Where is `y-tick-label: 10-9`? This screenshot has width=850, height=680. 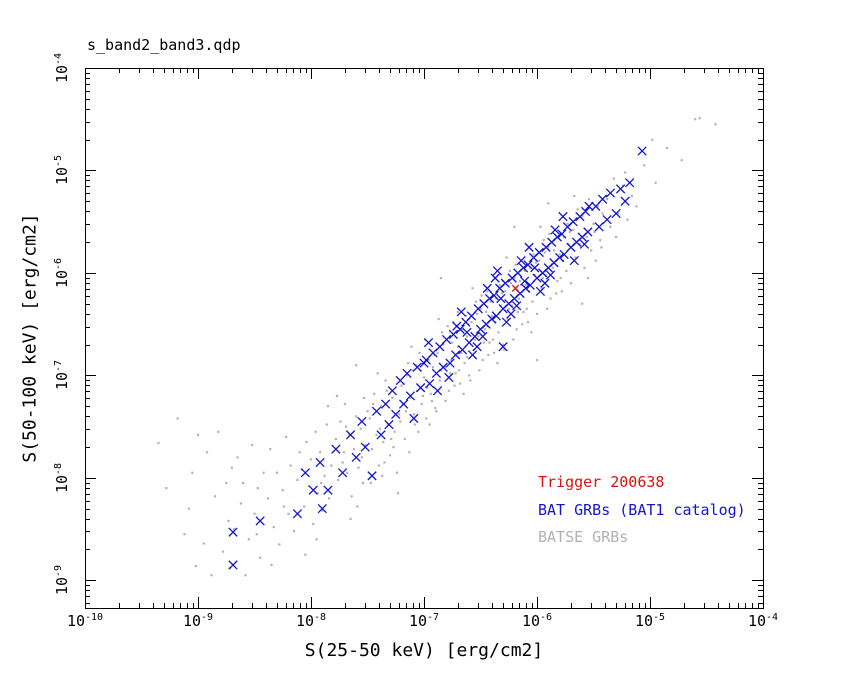 y-tick-label: 10-9 is located at coordinates (62, 580).